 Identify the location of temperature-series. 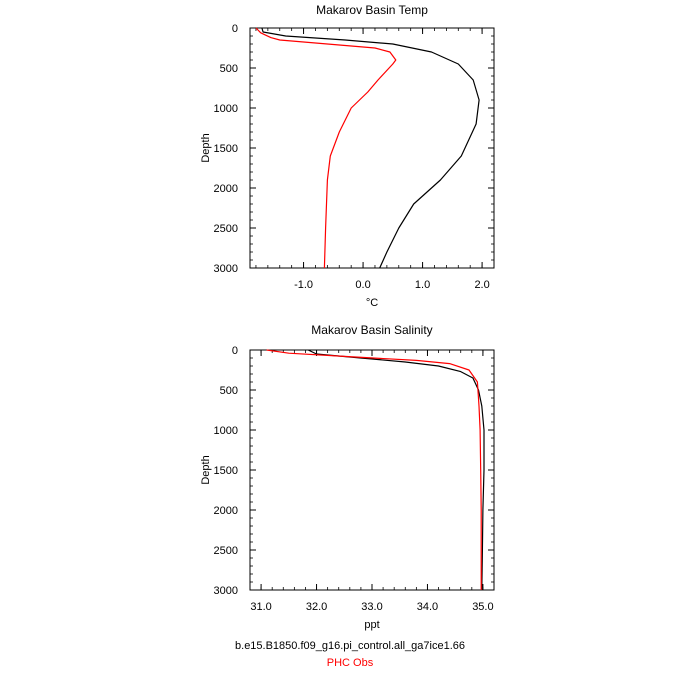
(367, 148).